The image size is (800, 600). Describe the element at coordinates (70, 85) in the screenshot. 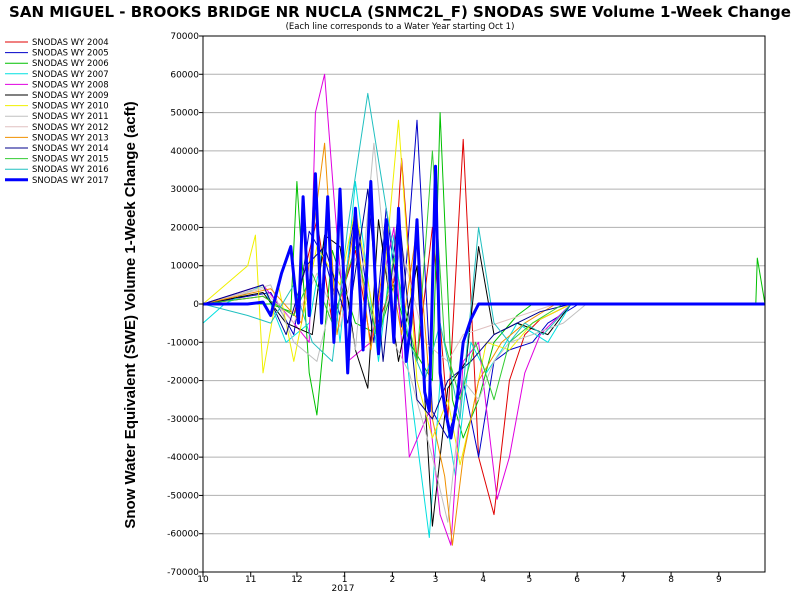

I see `legend-label: SNODAS WY 2008` at that location.